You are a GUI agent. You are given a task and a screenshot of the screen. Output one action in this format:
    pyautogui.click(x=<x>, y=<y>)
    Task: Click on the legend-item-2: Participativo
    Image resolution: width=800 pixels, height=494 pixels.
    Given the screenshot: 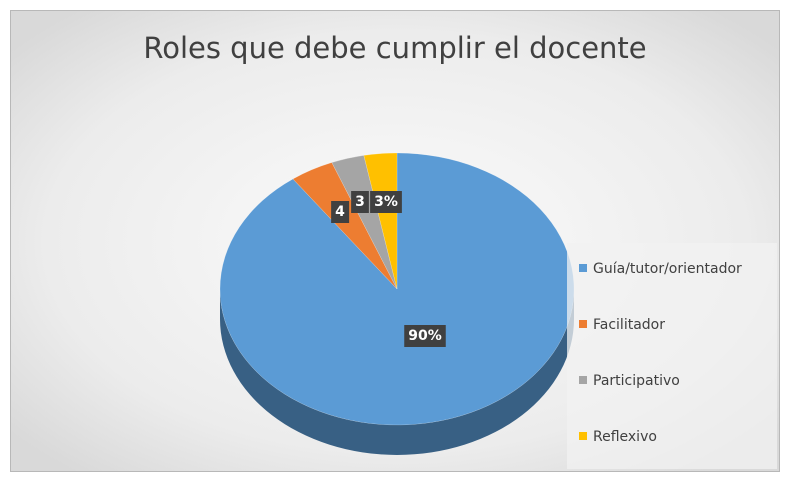 What is the action you would take?
    pyautogui.click(x=629, y=381)
    